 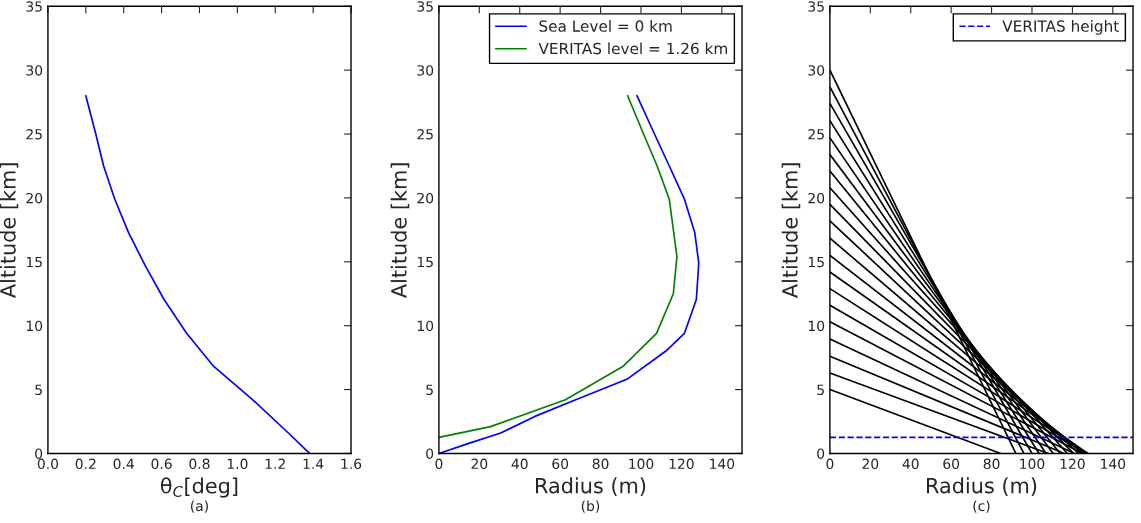 I want to click on x-tick-label: 0.4, so click(x=123, y=464).